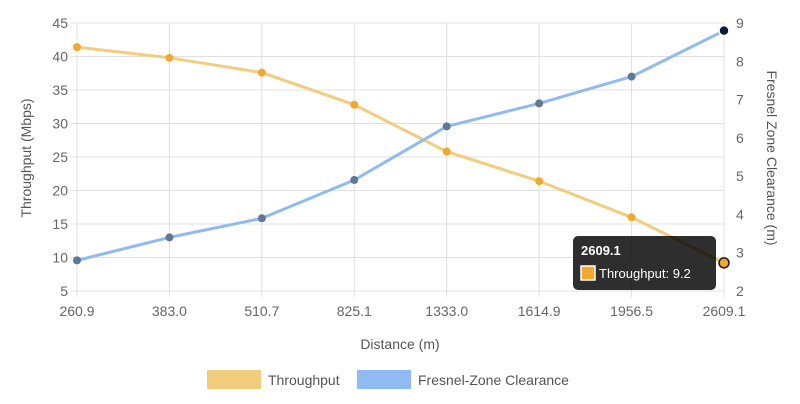 Image resolution: width=800 pixels, height=404 pixels. What do you see at coordinates (740, 138) in the screenshot?
I see `right-tick-label: 6` at bounding box center [740, 138].